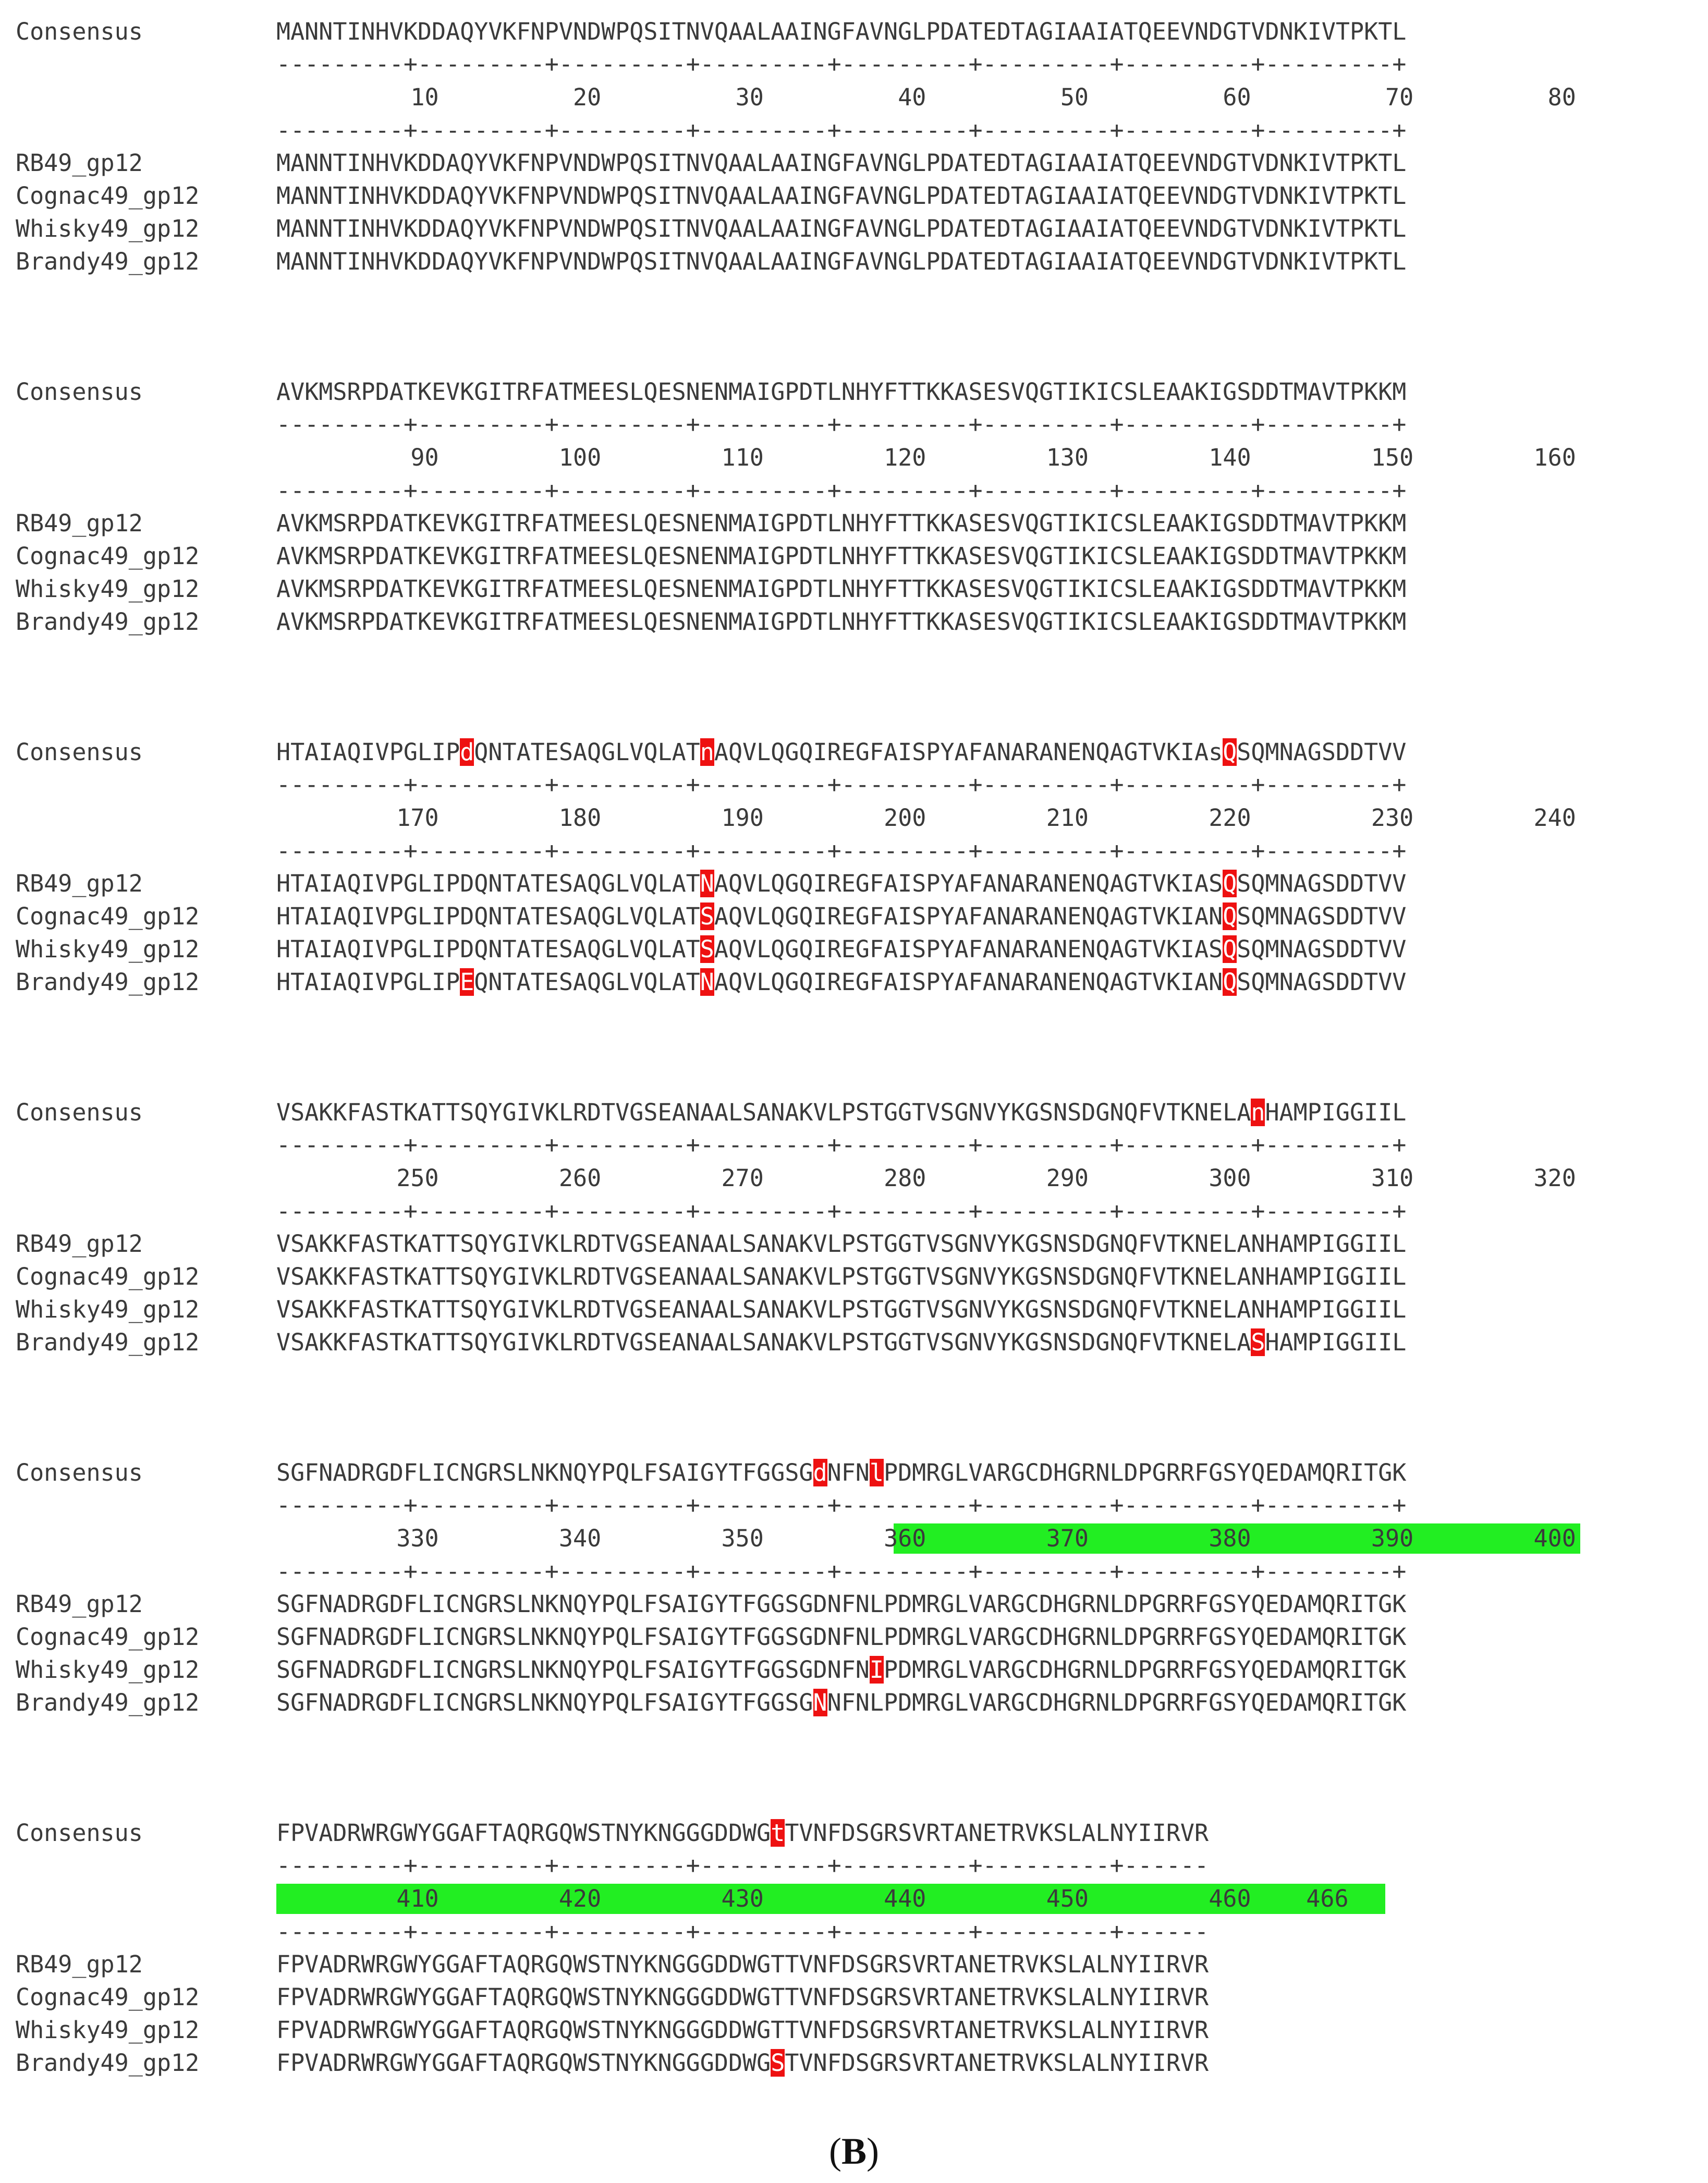 The height and width of the screenshot is (2183, 1708). What do you see at coordinates (854, 1178) in the screenshot?
I see `position-ruler: 250 260 270 280 290 300 310 320` at bounding box center [854, 1178].